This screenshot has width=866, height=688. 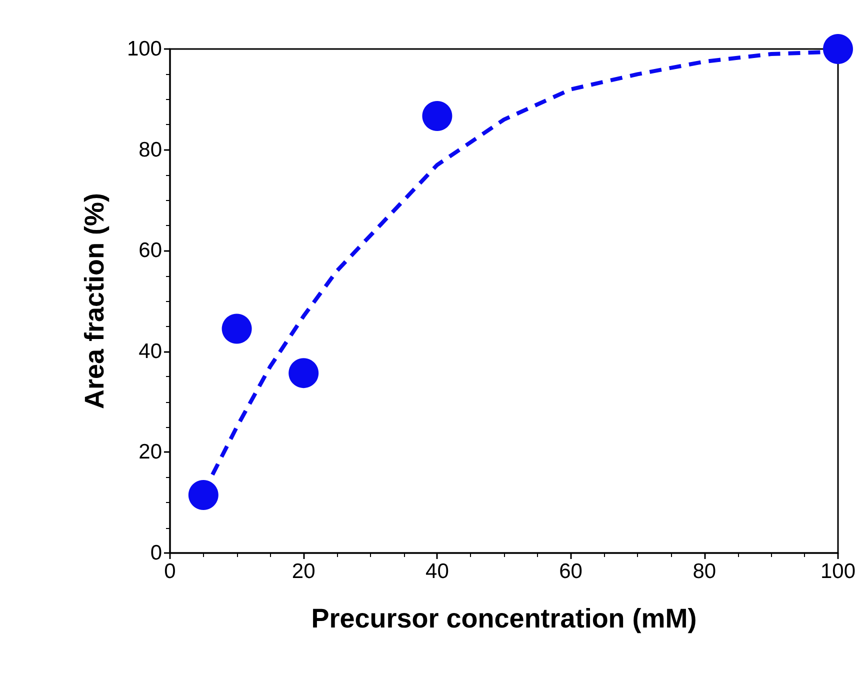 I want to click on x-axis-title: Precursor concentration (mM), so click(x=504, y=619).